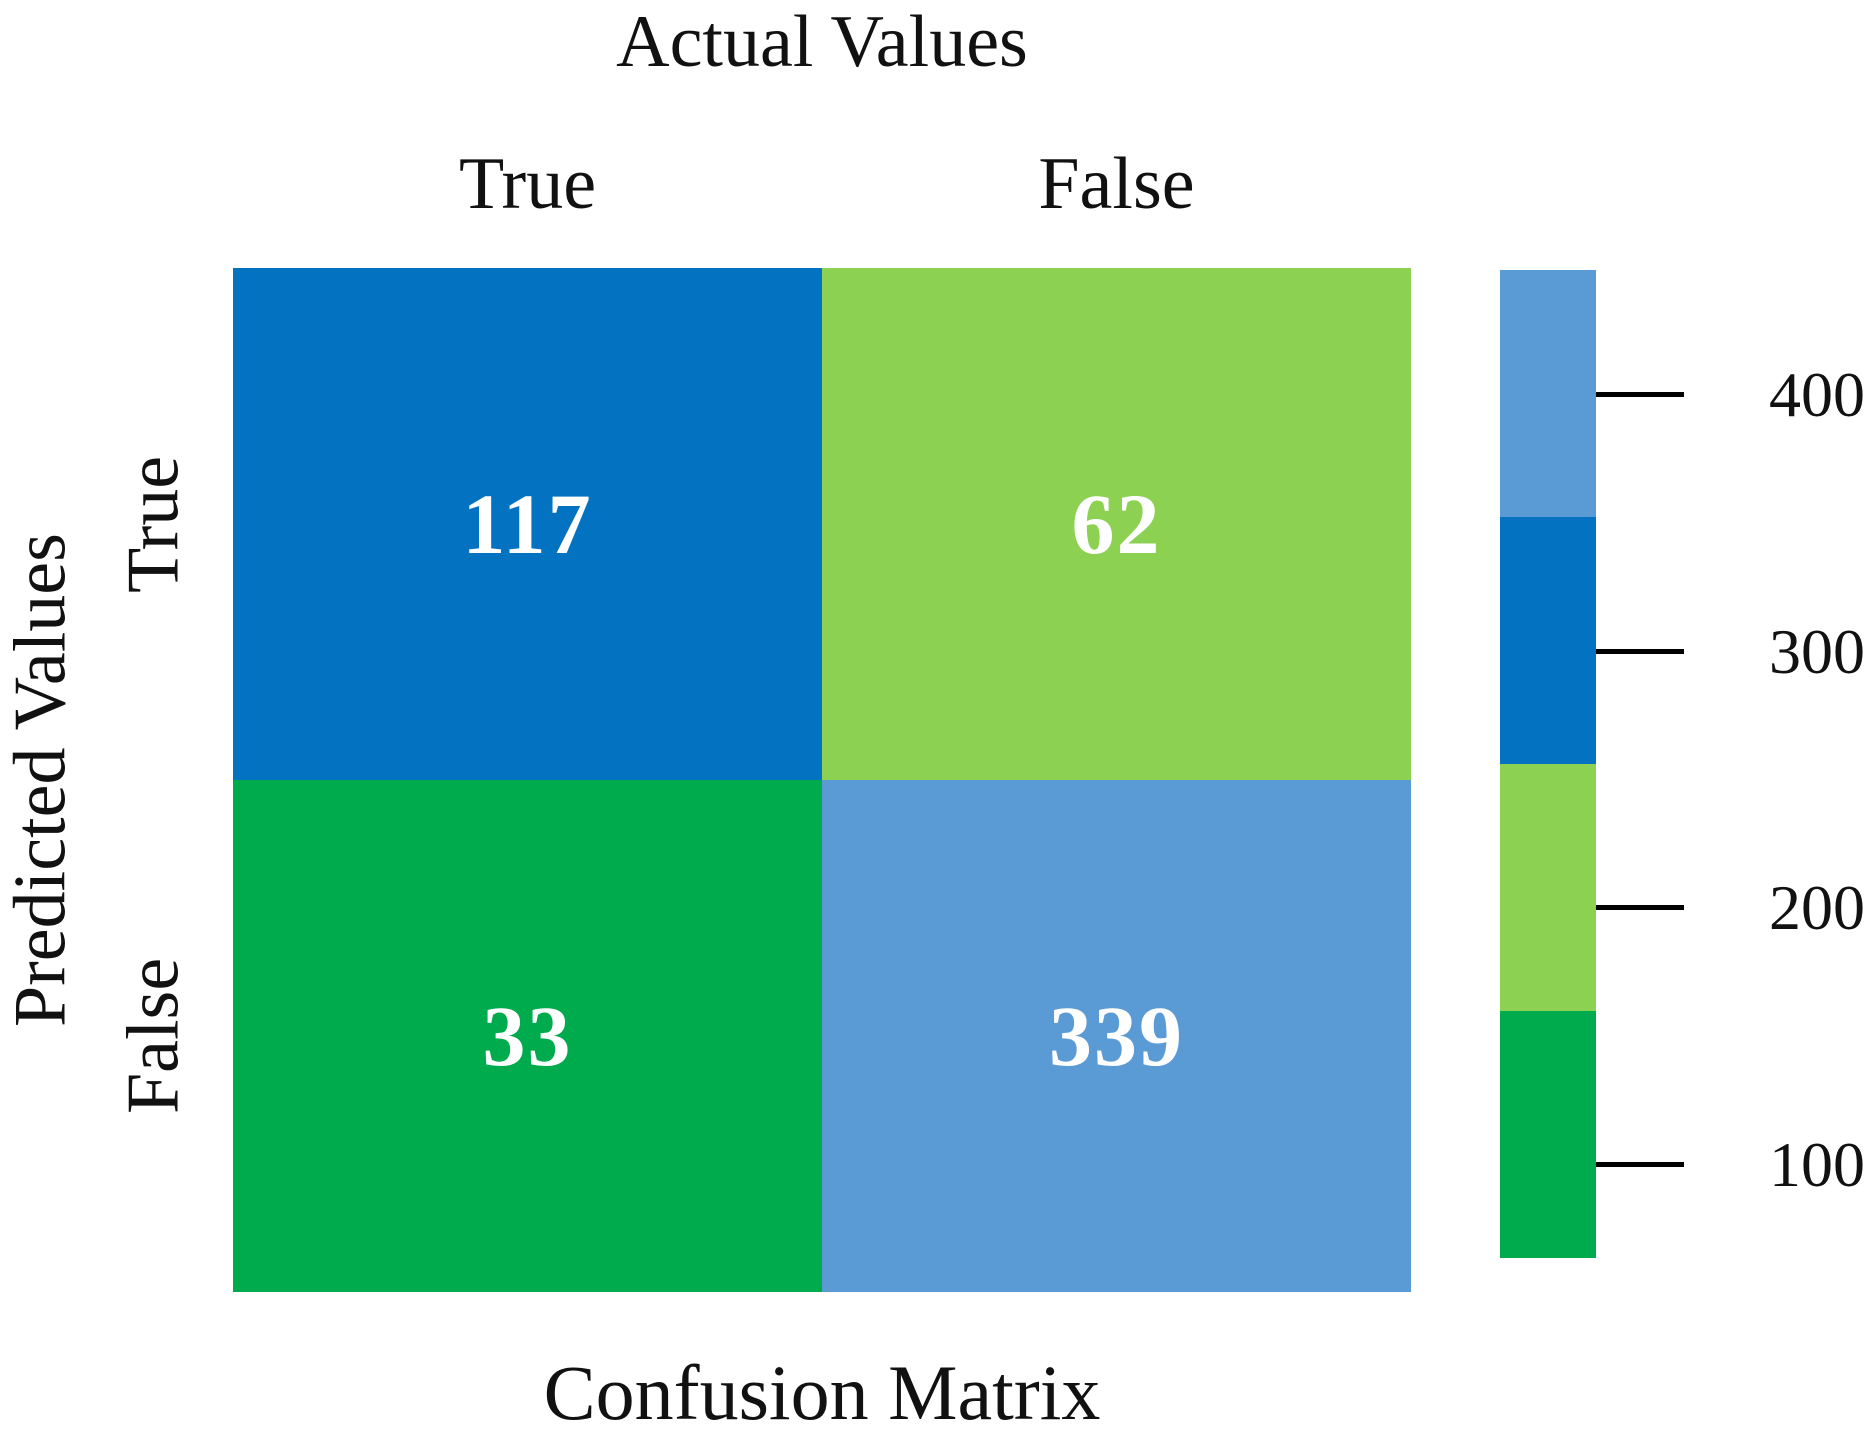 The image size is (1876, 1450). I want to click on cell-pred-false-actual-false: 339, so click(1116, 1036).